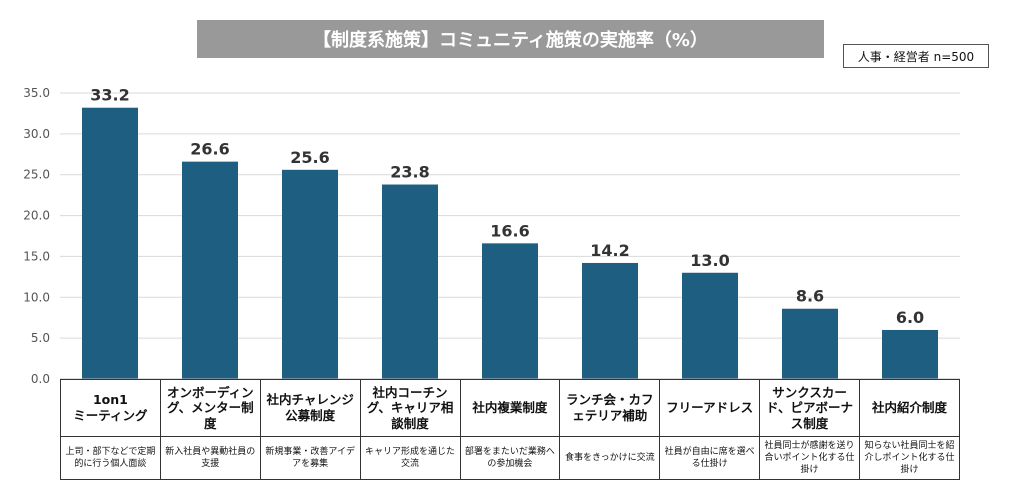  I want to click on category-description-cell: 新規事業・改善アイデアを募集, so click(310, 458).